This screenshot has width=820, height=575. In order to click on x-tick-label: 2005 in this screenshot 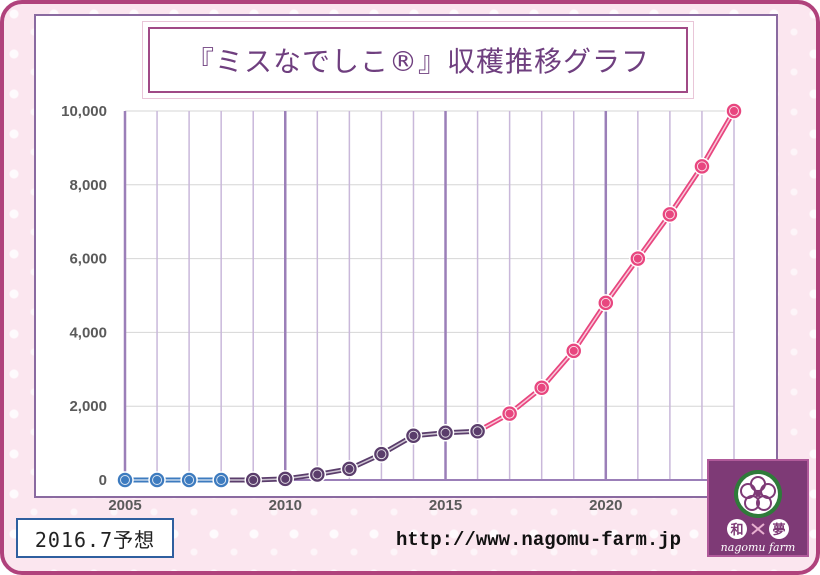, I will do `click(124, 505)`.